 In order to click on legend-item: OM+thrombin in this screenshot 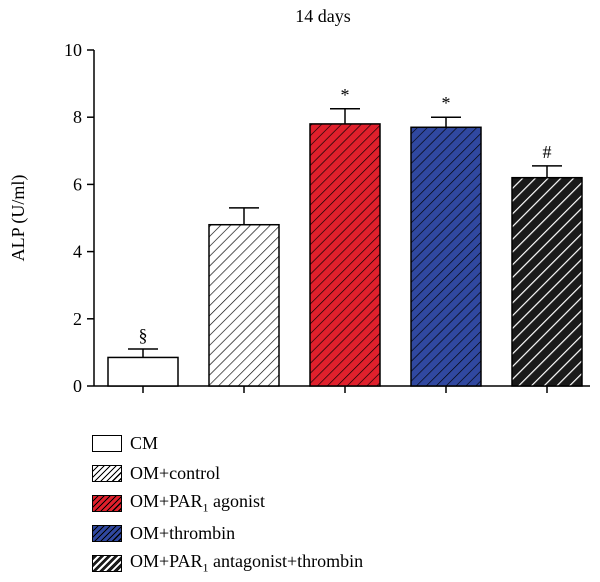, I will do `click(227, 533)`.